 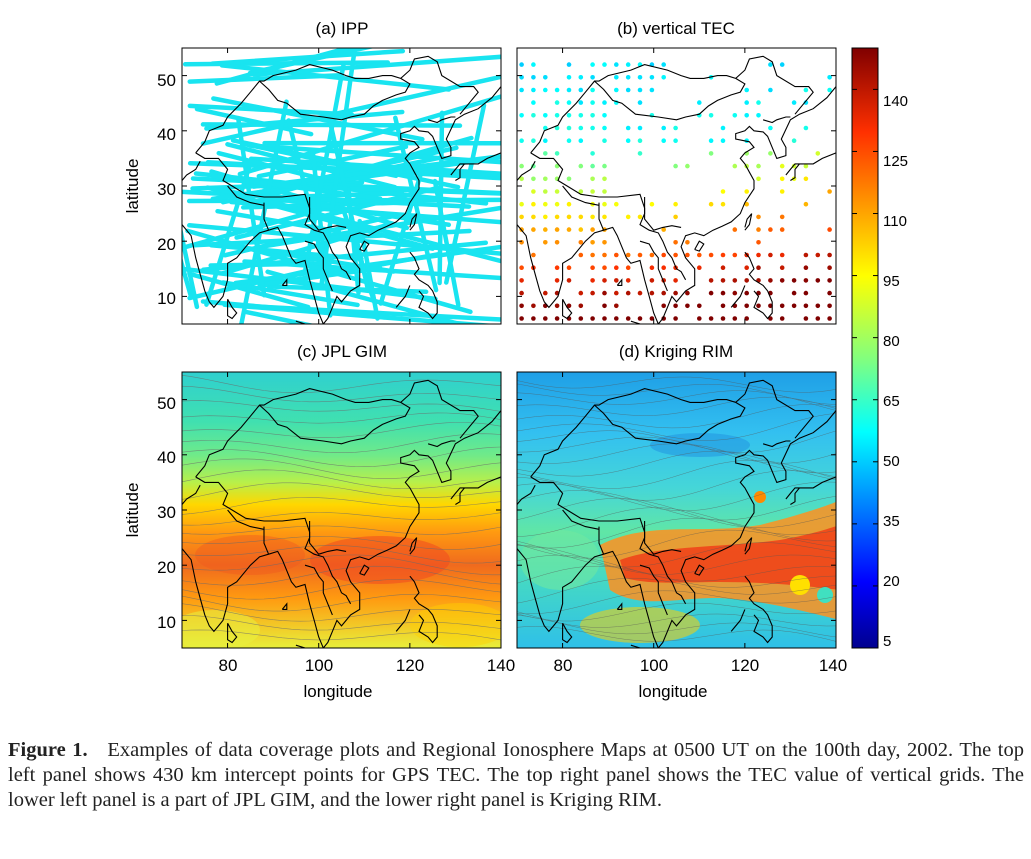 I want to click on x-tick-d-120: 120, so click(x=745, y=665).